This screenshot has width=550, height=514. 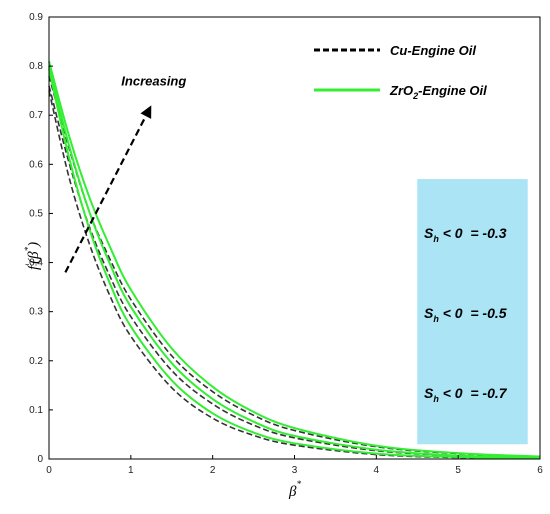 I want to click on y-tick-label: 0.5, so click(x=36, y=213).